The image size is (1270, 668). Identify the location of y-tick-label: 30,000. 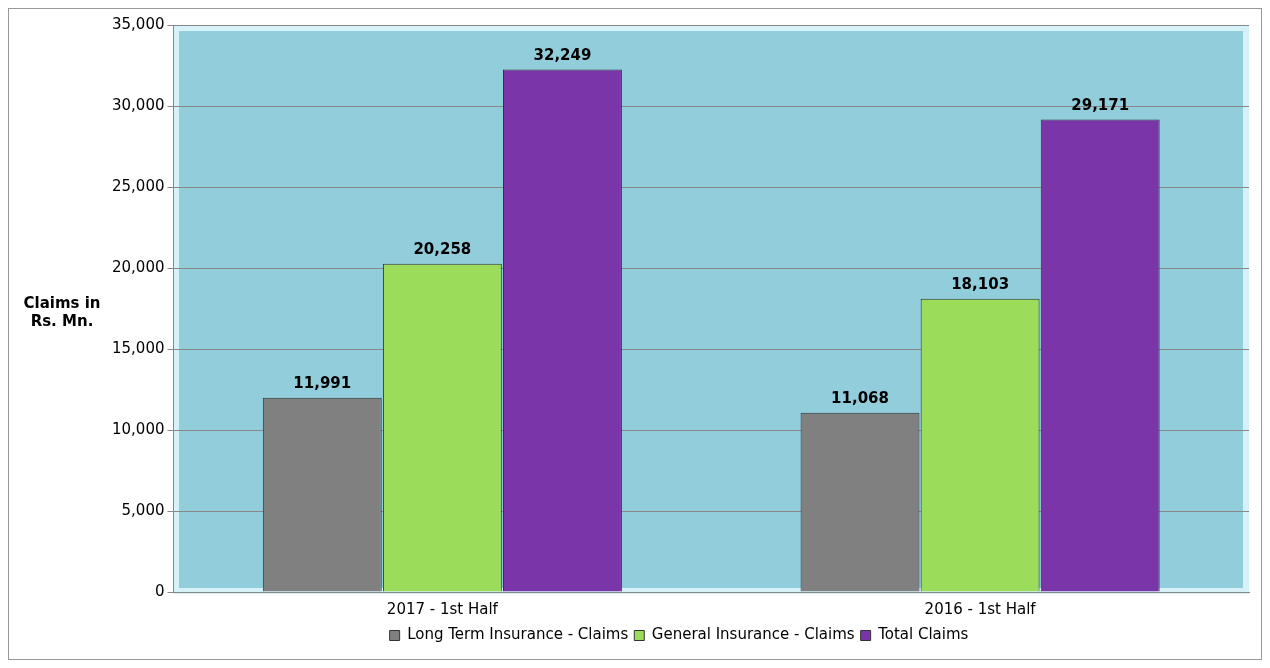
(138, 104).